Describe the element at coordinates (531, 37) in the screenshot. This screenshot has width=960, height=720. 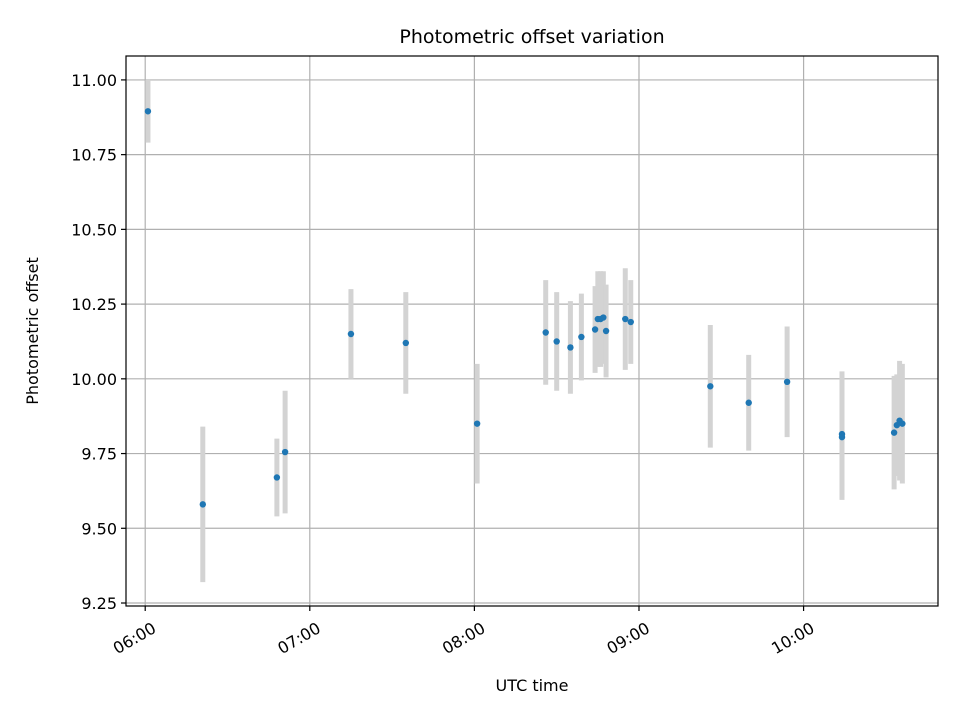
I see `chart-title: Photometric offset variation` at that location.